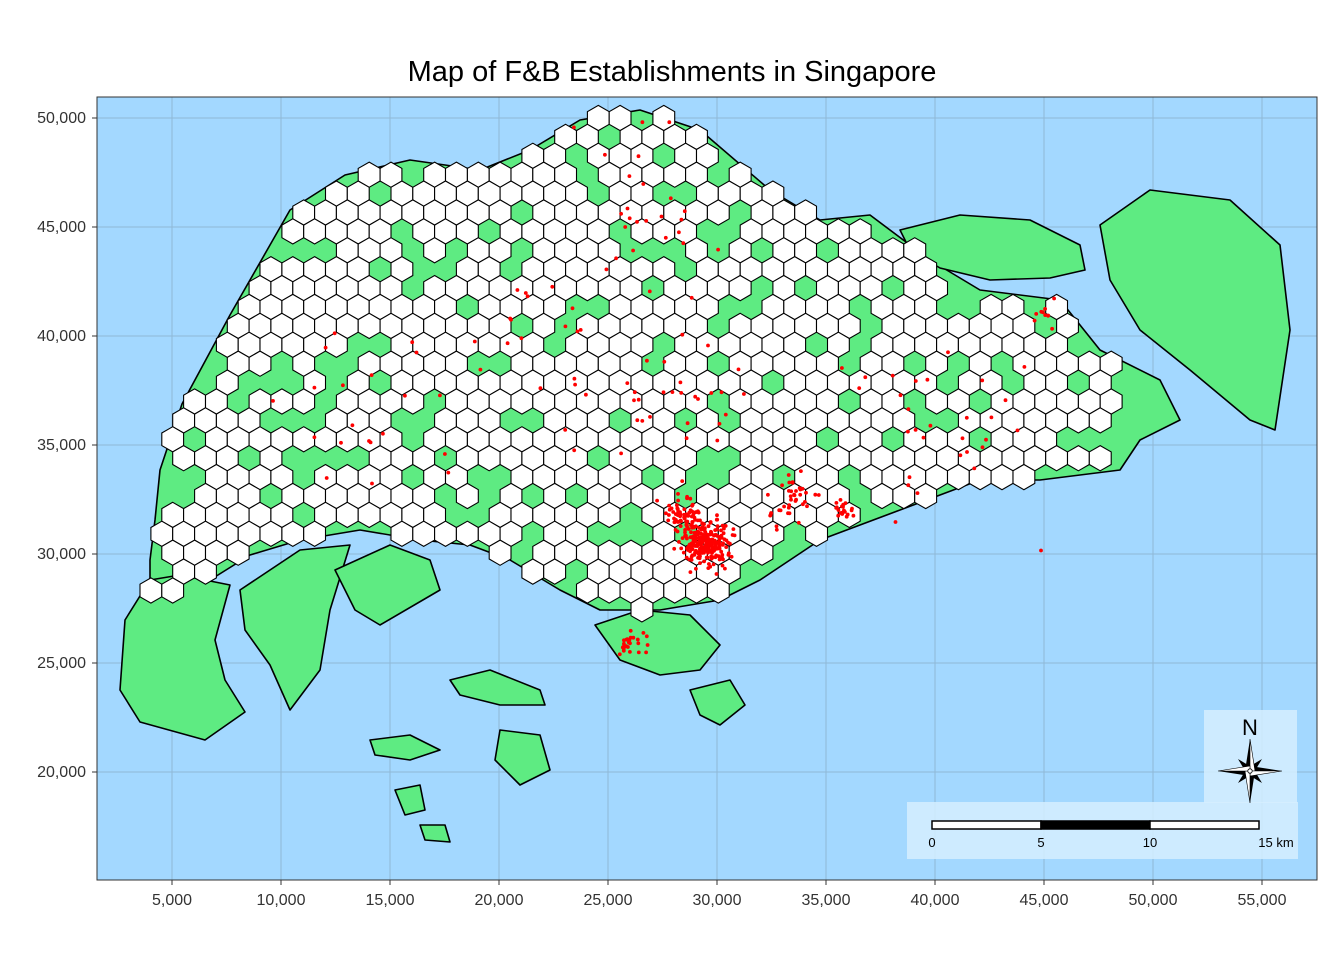 The height and width of the screenshot is (960, 1344). Describe the element at coordinates (1195, 310) in the screenshot. I see `land-pulau-tekong` at that location.